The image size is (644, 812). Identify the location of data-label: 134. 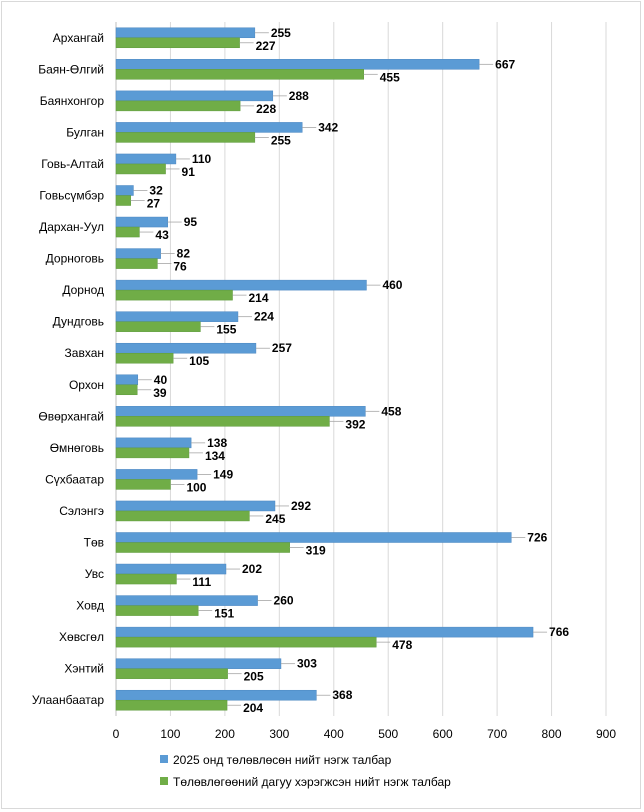
(215, 456).